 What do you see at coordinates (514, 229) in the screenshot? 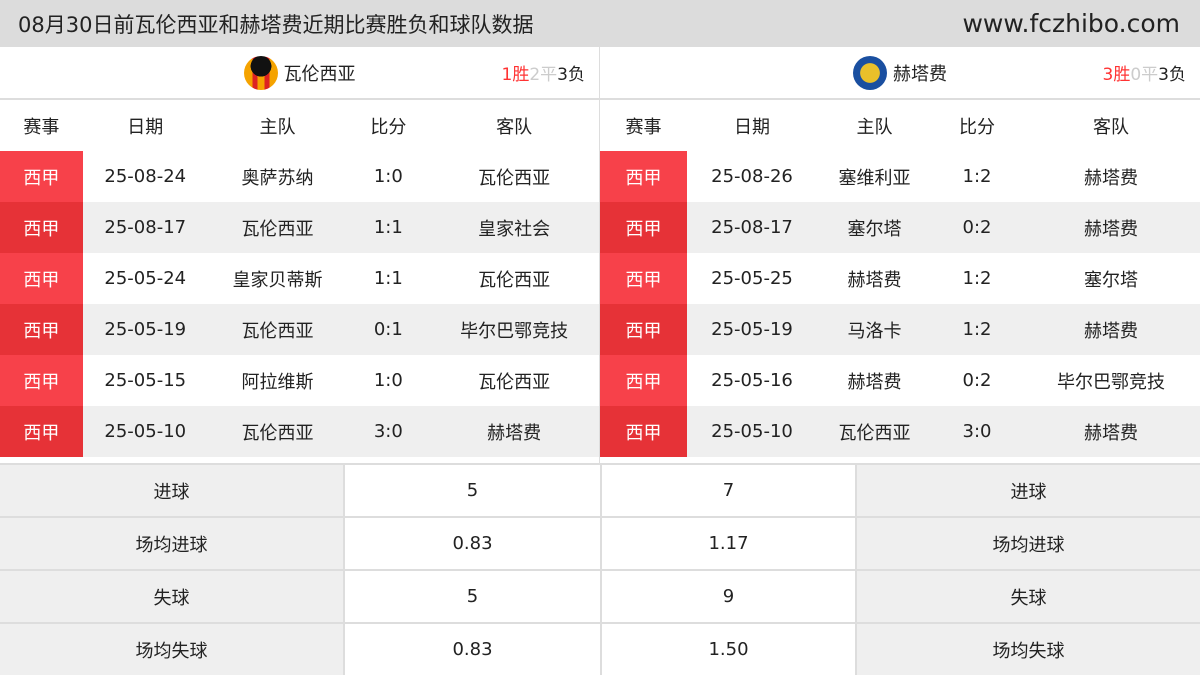
I see `away-team-cell: 皇家社会` at bounding box center [514, 229].